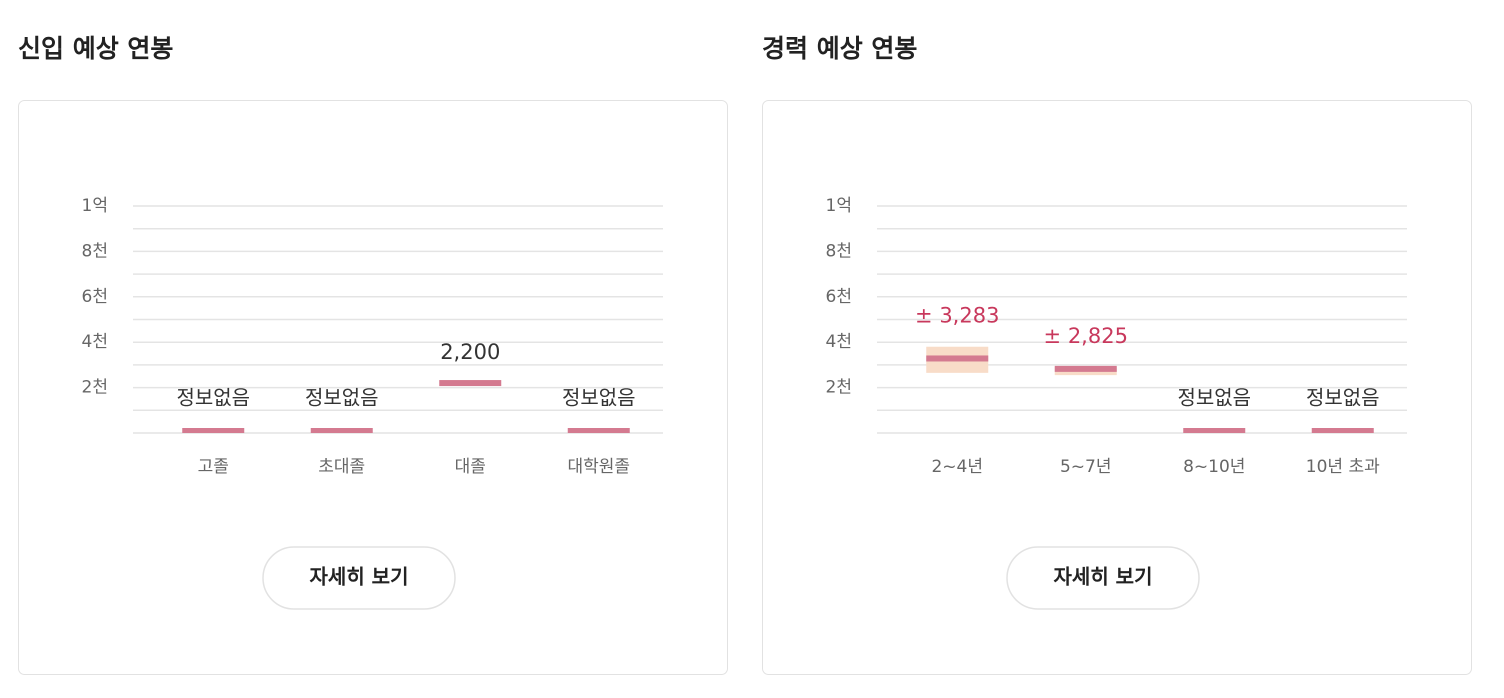 The image size is (1504, 698). Describe the element at coordinates (470, 352) in the screenshot. I see `value-label: 2,200` at that location.